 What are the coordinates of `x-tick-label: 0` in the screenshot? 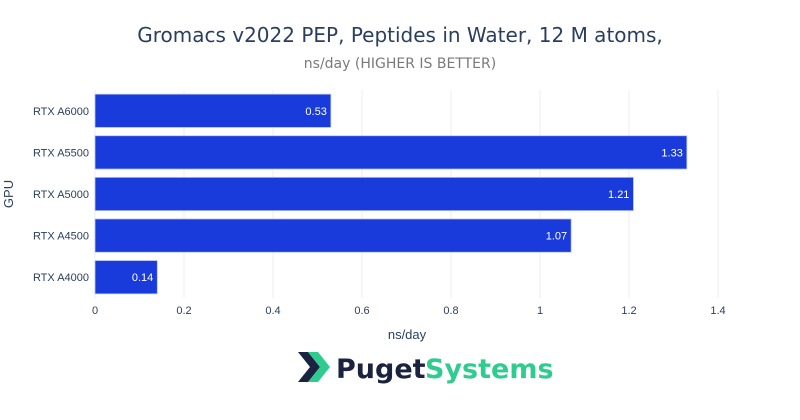 It's located at (95, 311).